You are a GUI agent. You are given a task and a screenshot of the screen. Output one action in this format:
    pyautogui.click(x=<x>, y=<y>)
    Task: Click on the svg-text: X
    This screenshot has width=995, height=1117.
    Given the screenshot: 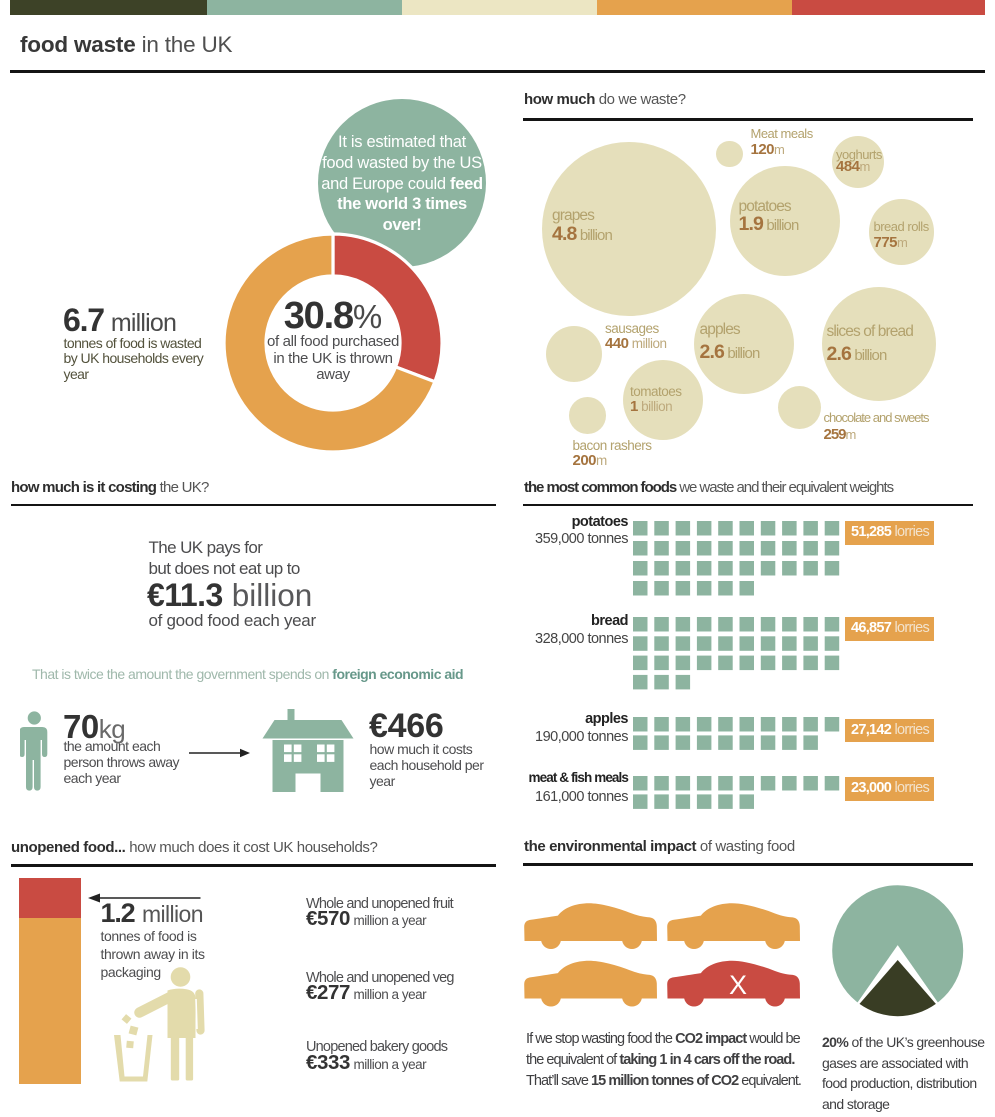 What is the action you would take?
    pyautogui.click(x=738, y=985)
    